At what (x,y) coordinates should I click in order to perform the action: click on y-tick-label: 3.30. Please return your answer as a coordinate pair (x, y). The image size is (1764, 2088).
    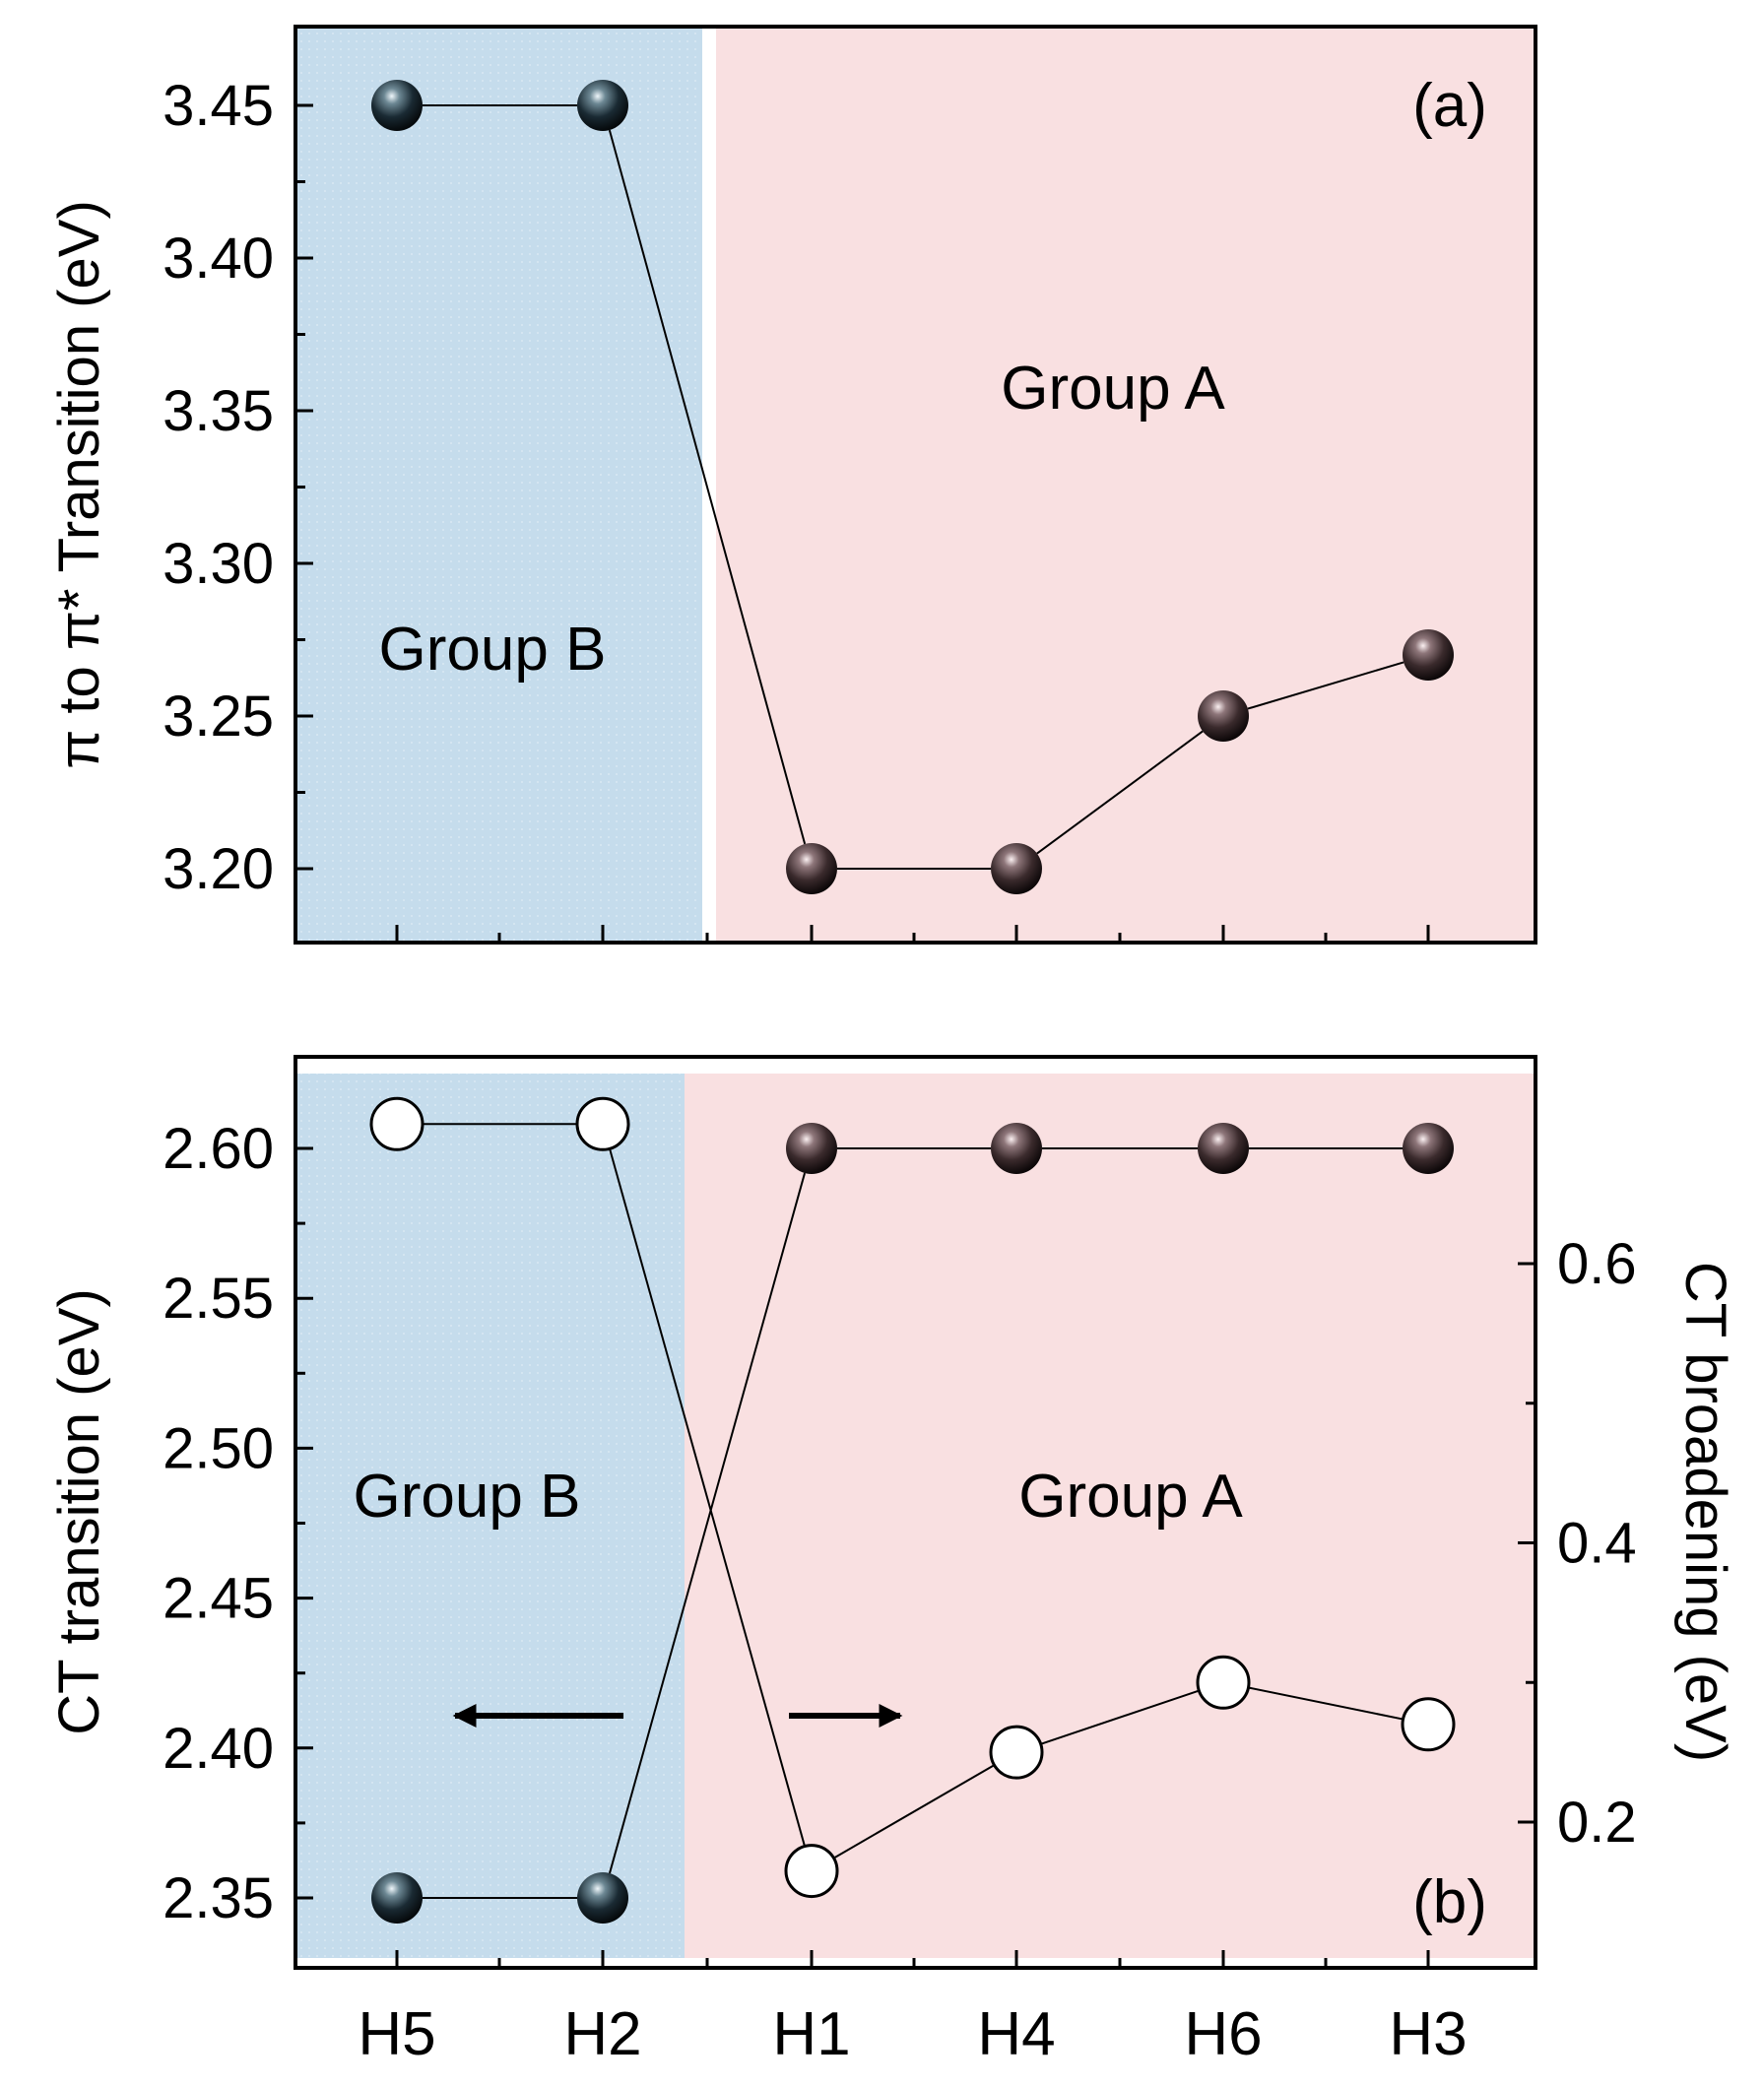
    Looking at the image, I should click on (219, 564).